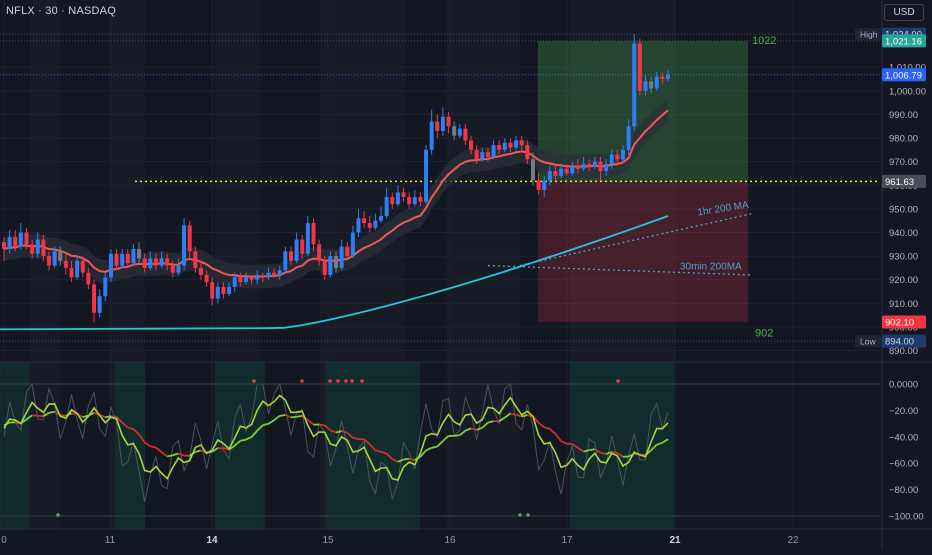 This screenshot has width=932, height=555. I want to click on price-tick-label: 930.00, so click(903, 257).